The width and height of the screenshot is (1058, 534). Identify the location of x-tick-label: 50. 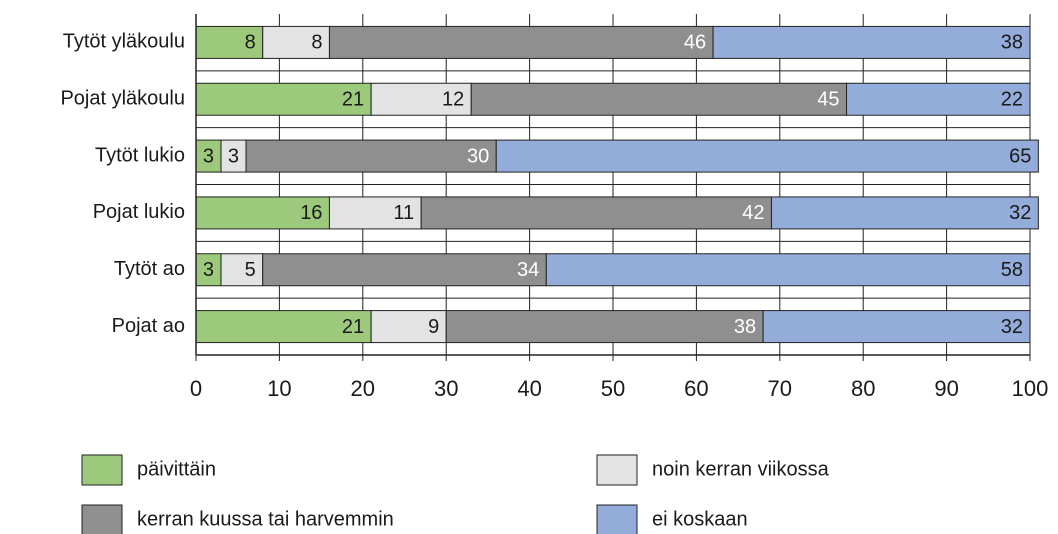
(613, 388).